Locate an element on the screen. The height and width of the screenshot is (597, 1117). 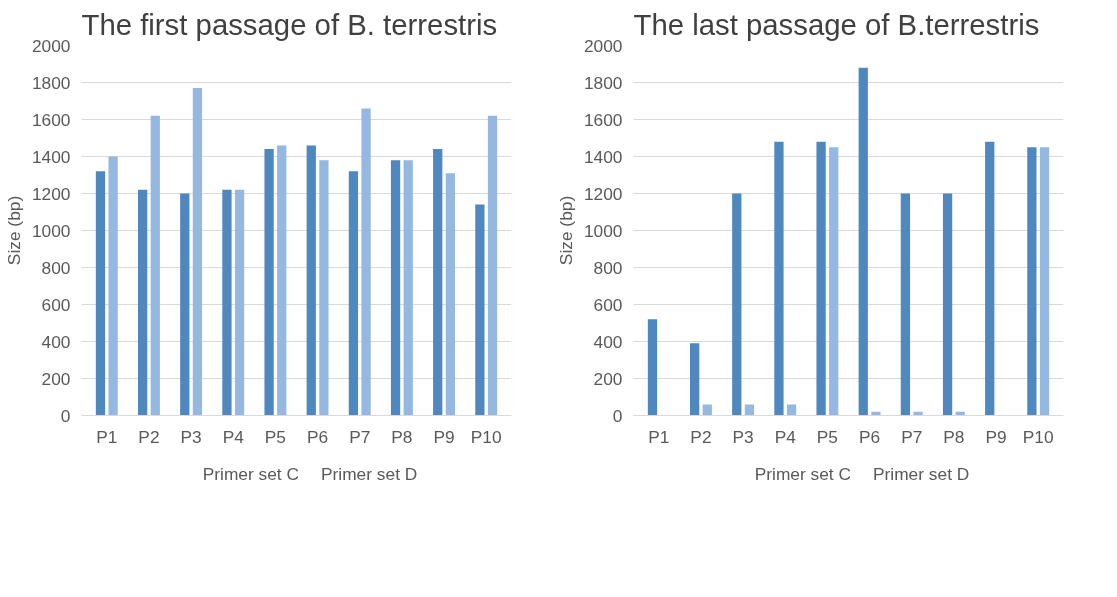
chart-title: The first passage of B. terrestris is located at coordinates (289, 24).